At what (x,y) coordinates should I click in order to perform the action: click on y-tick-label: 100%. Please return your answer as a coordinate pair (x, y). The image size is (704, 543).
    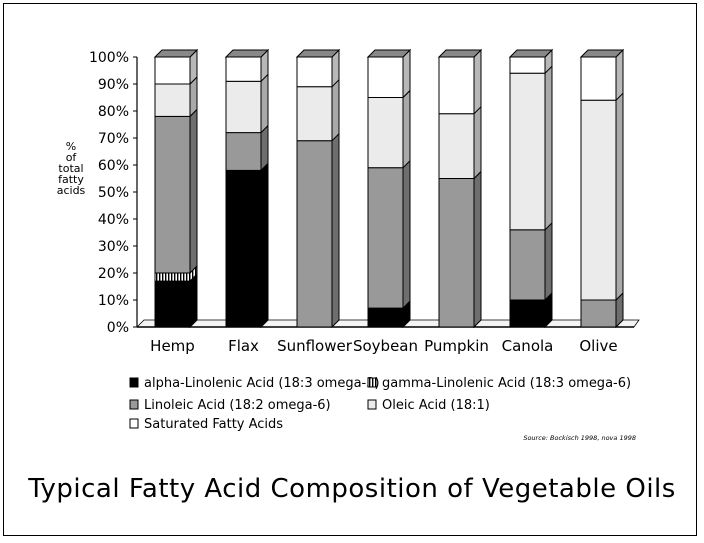
    Looking at the image, I should click on (109, 58).